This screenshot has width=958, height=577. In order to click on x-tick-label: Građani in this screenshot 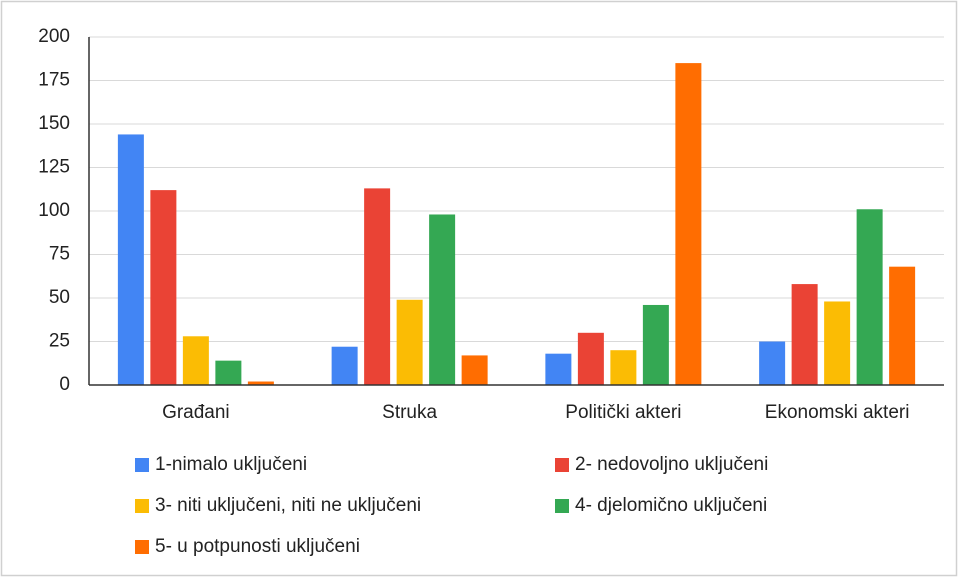, I will do `click(196, 412)`.